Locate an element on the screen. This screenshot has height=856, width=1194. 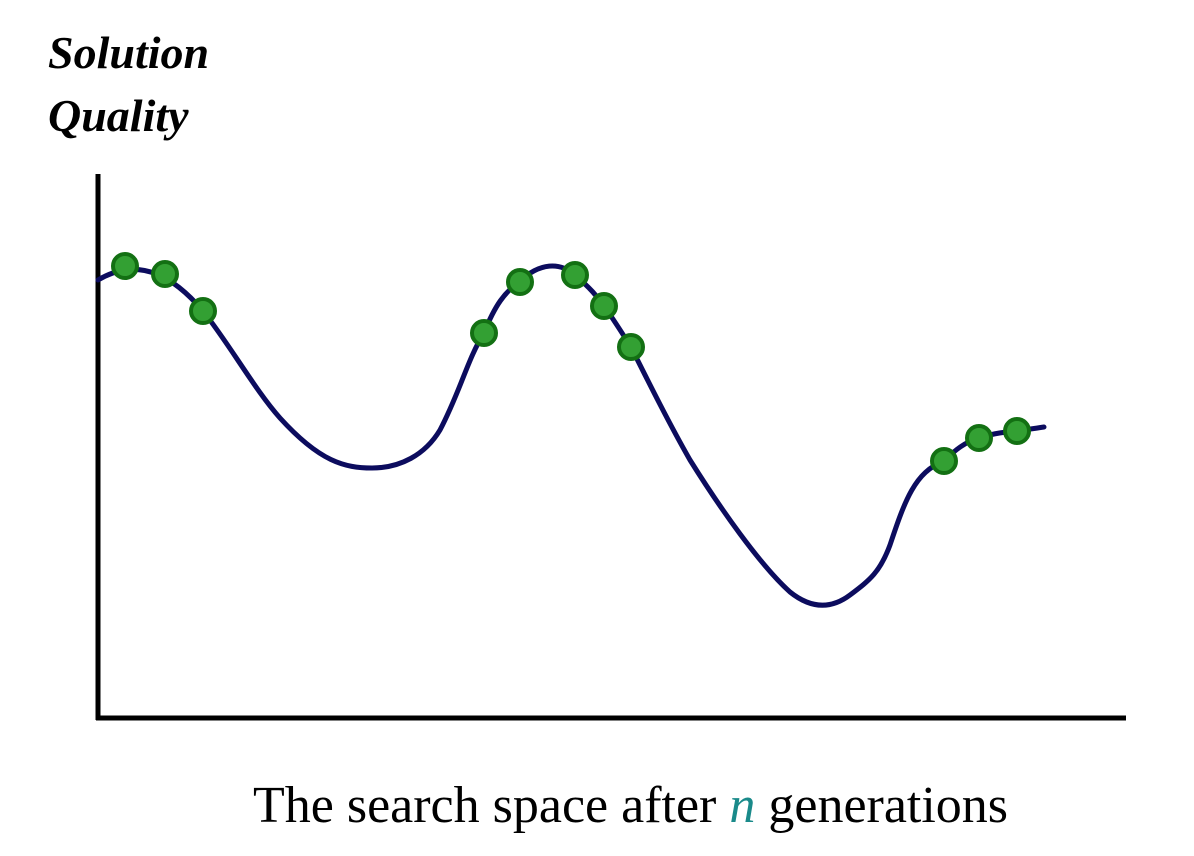
y-axis-label: Solution Quality is located at coordinates (134, 84).